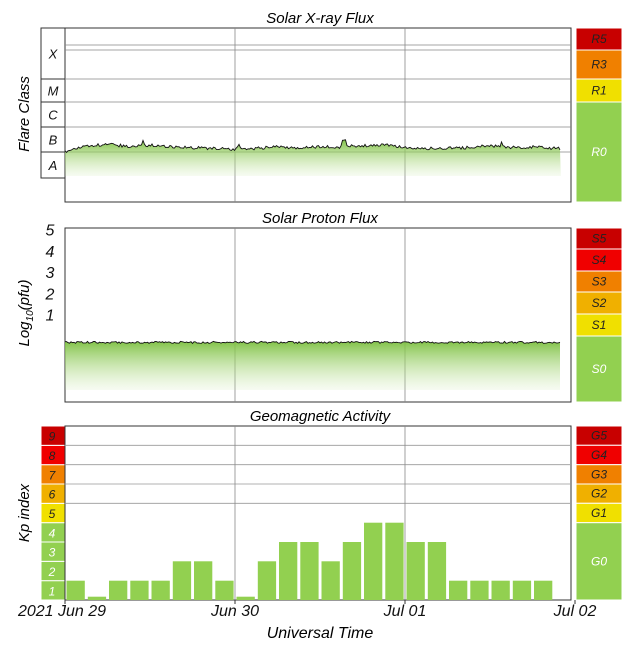 The height and width of the screenshot is (650, 640). I want to click on g-scale-label: G1, so click(599, 513).